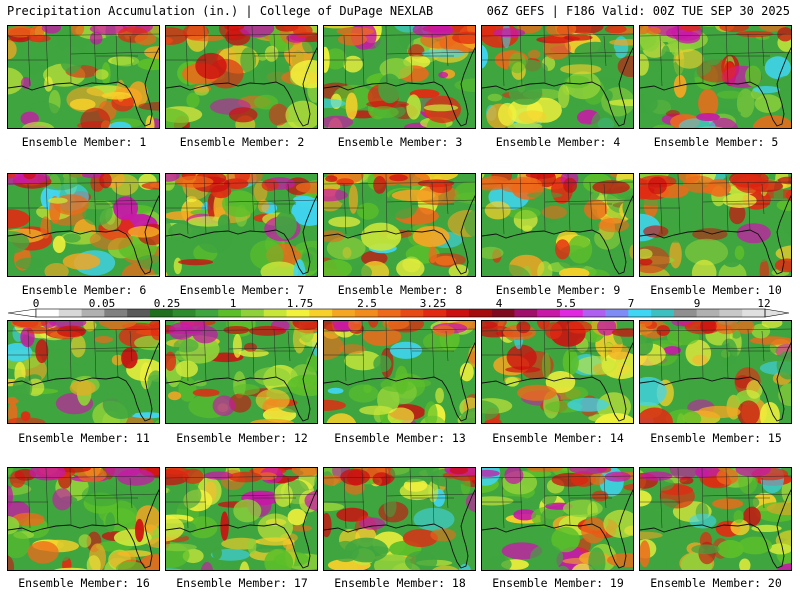 The height and width of the screenshot is (600, 800). Describe the element at coordinates (242, 438) in the screenshot. I see `ensemble-member-label: Ensemble Member: 12` at that location.